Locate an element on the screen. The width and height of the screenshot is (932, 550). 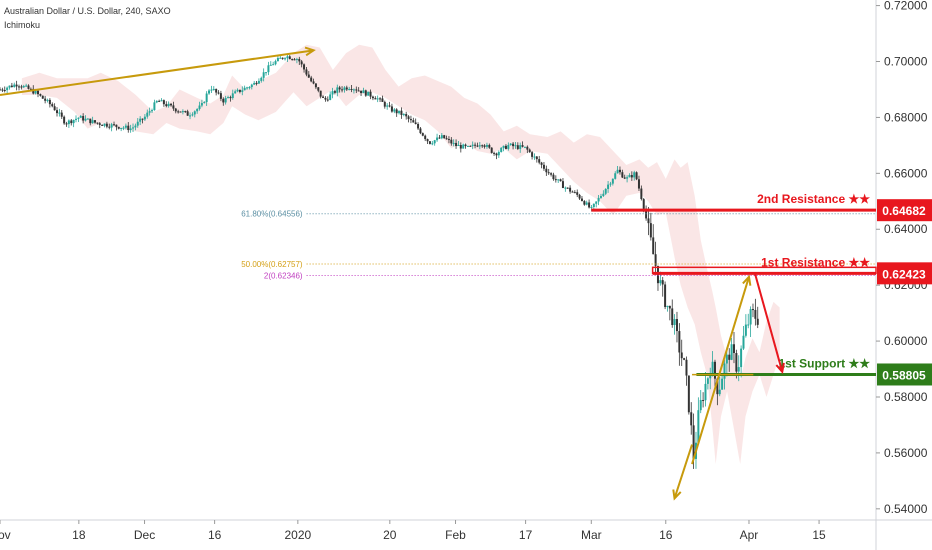
projection-arrow-down is located at coordinates (769, 323).